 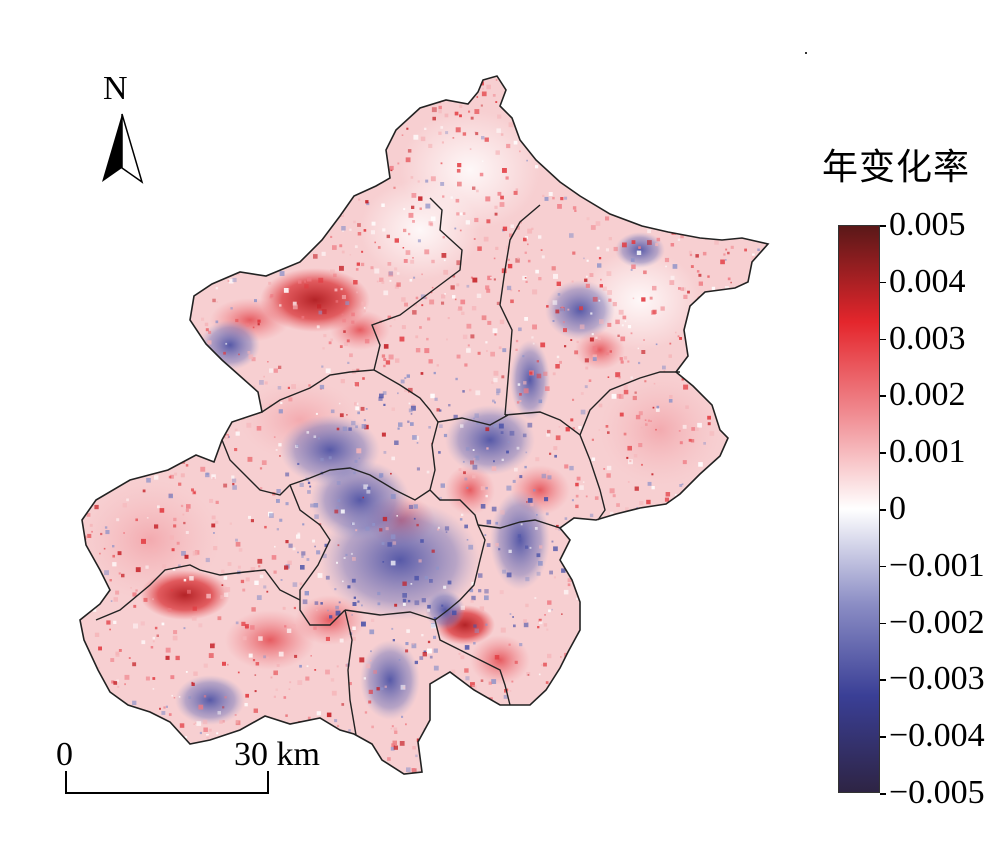 What do you see at coordinates (64, 754) in the screenshot?
I see `scale-start-label: 0` at bounding box center [64, 754].